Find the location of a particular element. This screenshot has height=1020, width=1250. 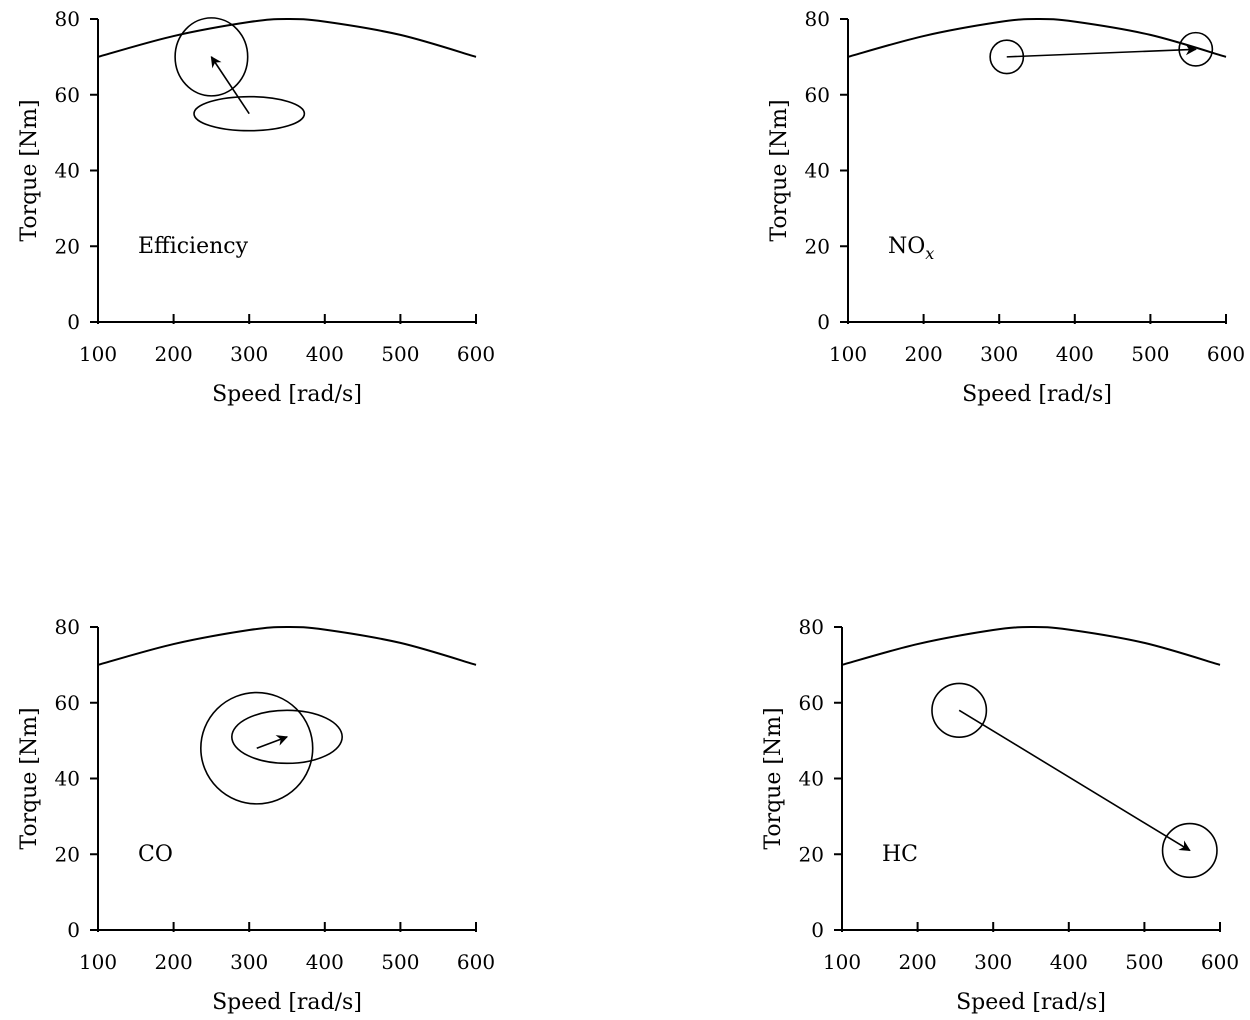

panel-label-text: HC is located at coordinates (900, 854).